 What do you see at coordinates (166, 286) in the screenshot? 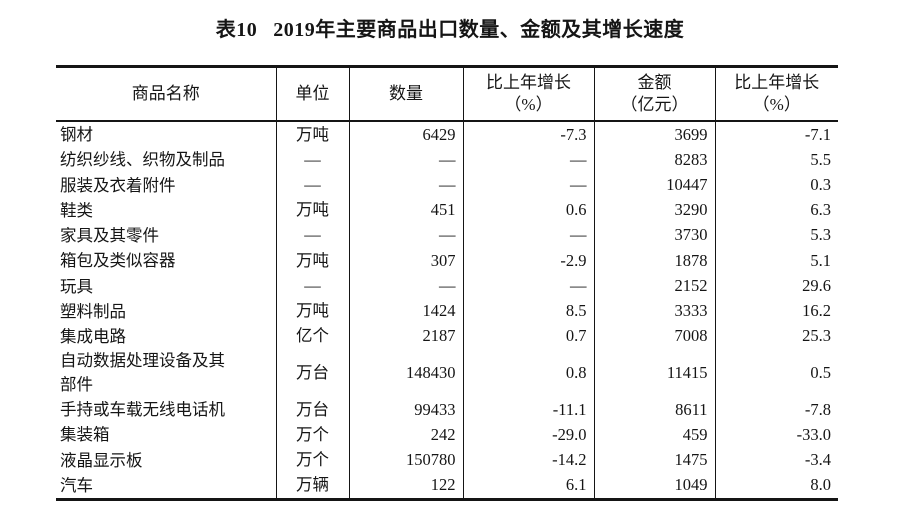
I see `commodity-name-cell: 玩具` at bounding box center [166, 286].